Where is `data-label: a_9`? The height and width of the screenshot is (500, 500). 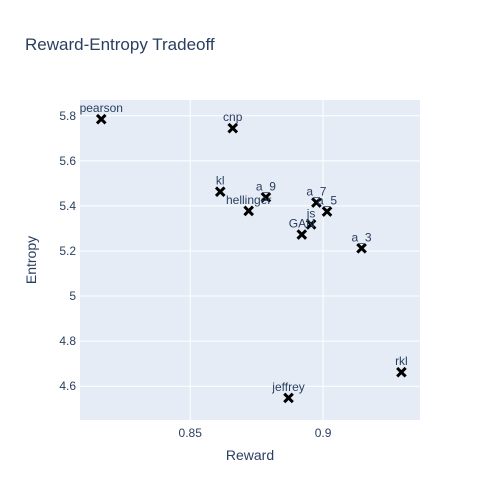
data-label: a_9 is located at coordinates (266, 186).